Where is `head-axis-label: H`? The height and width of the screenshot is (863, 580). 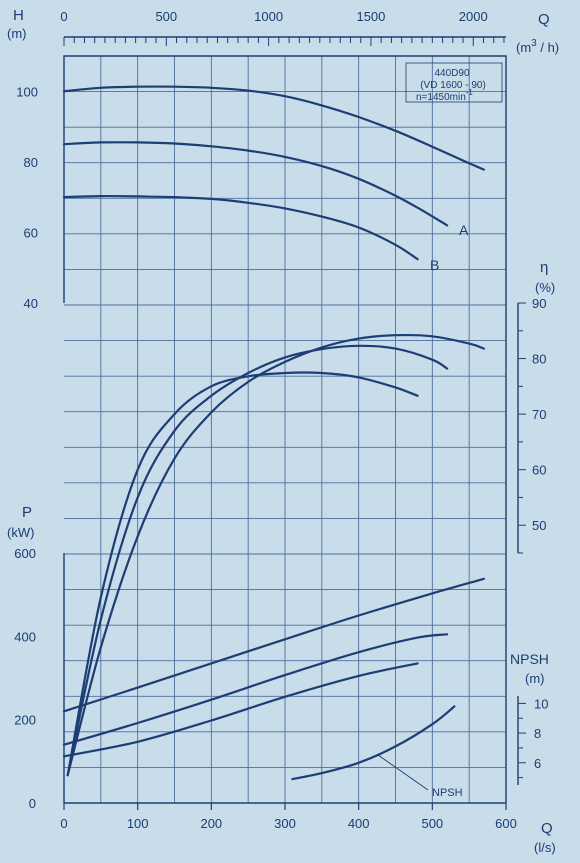
head-axis-label: H is located at coordinates (18, 15).